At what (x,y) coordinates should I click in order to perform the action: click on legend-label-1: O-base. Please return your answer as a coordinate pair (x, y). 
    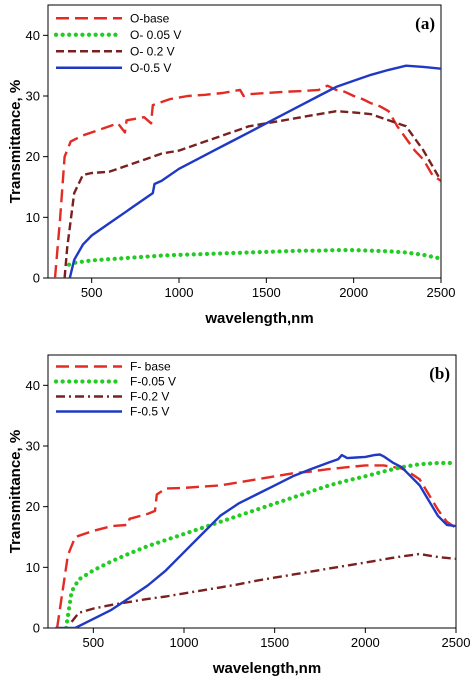
    Looking at the image, I should click on (150, 18).